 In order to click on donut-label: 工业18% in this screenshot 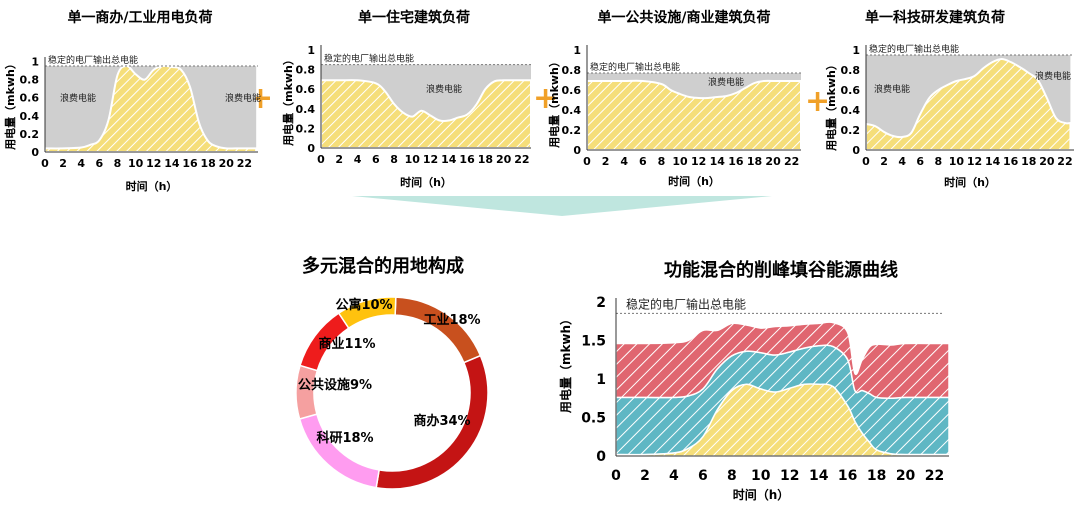, I will do `click(451, 320)`.